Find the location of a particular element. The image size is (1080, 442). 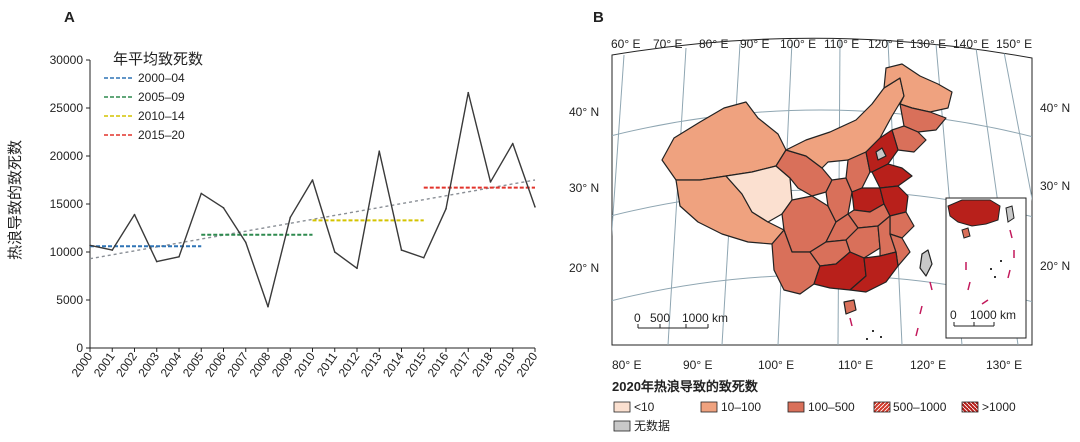

legend-label-100-500: 100–500 is located at coordinates (831, 407).